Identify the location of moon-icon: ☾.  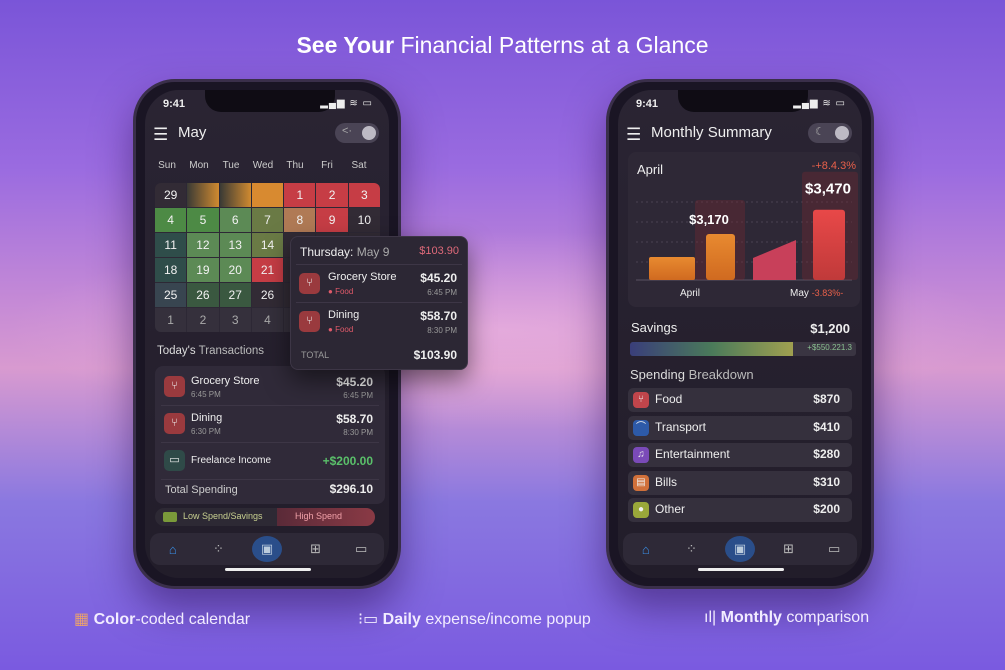
(820, 132).